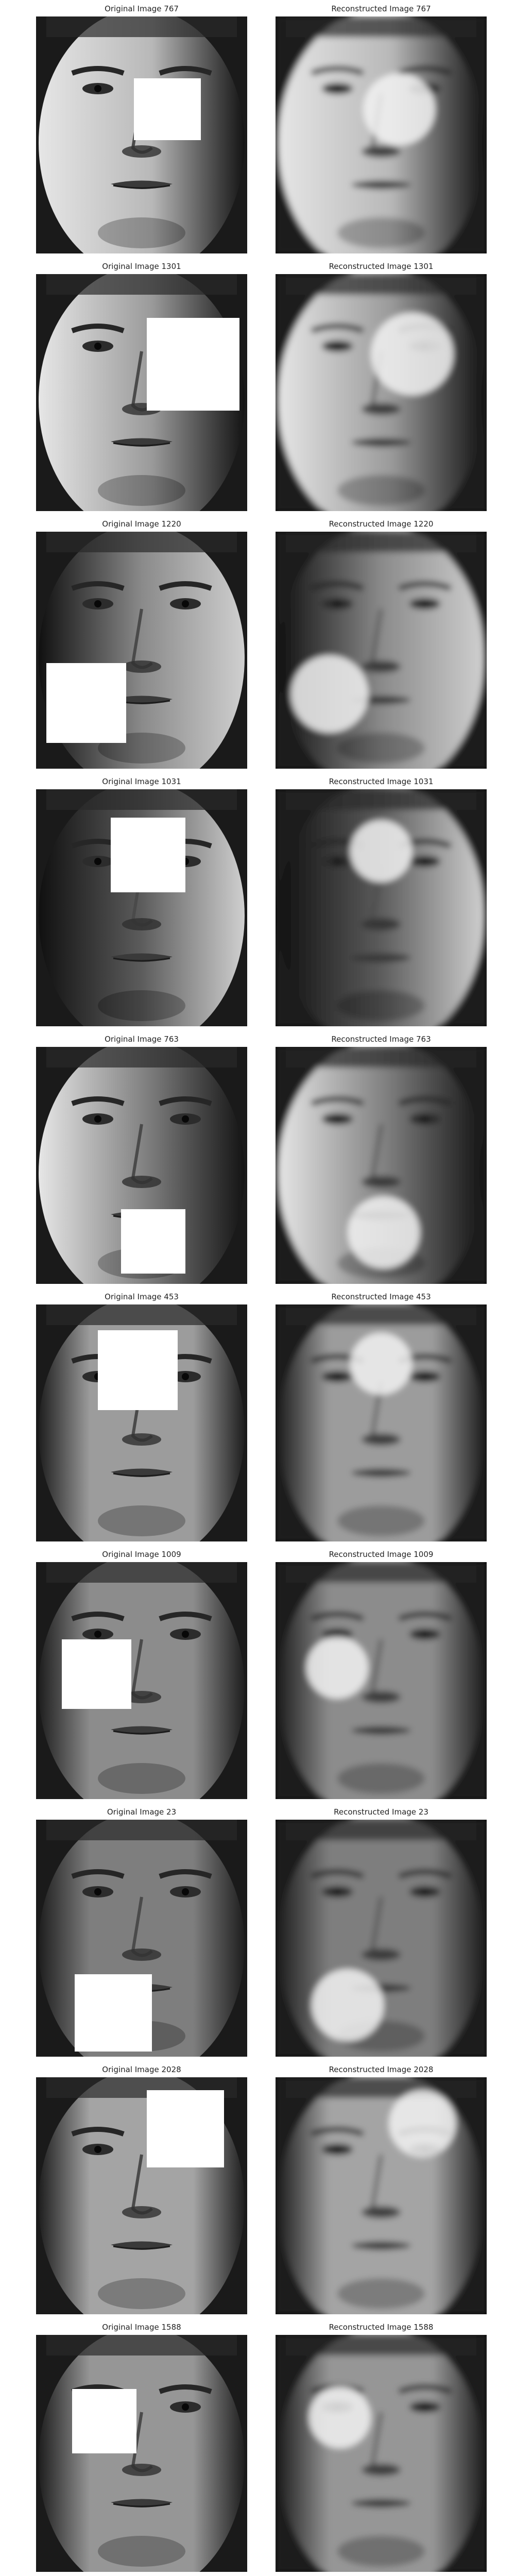 Image resolution: width=515 pixels, height=2576 pixels. I want to click on original-image-panel: Original Image 1588, so click(141, 2447).